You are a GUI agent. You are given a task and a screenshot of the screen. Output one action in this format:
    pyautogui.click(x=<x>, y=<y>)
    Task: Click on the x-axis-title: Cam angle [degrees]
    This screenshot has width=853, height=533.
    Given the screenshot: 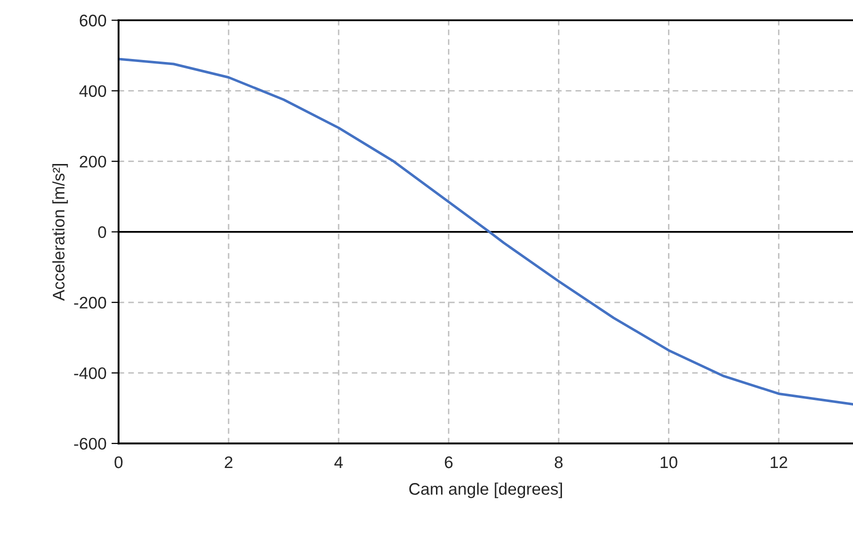 What is the action you would take?
    pyautogui.click(x=485, y=490)
    